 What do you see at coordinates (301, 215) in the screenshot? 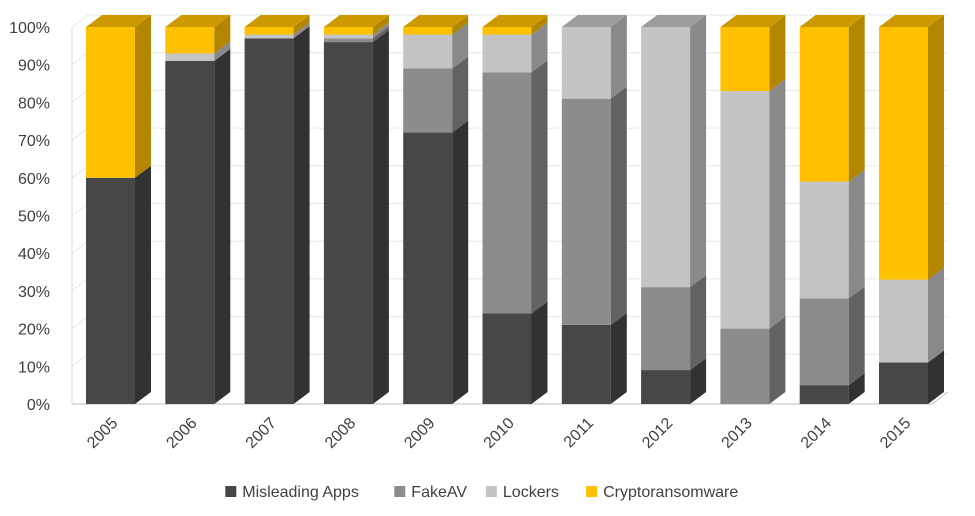
I see `bar-side-2007-misleading-apps` at bounding box center [301, 215].